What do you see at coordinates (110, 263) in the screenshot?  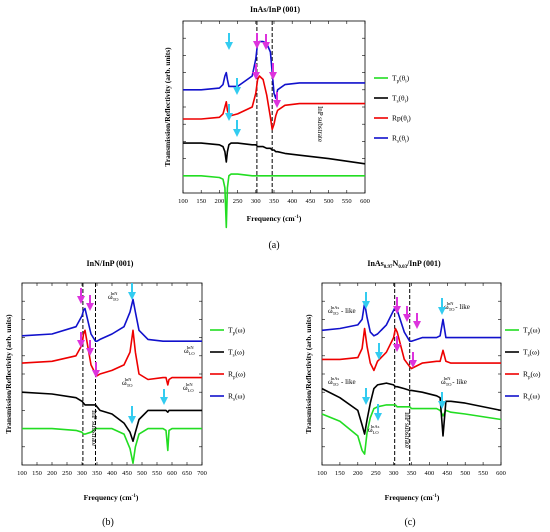 I see `panel-b-title: InN/InP (001)` at bounding box center [110, 263].